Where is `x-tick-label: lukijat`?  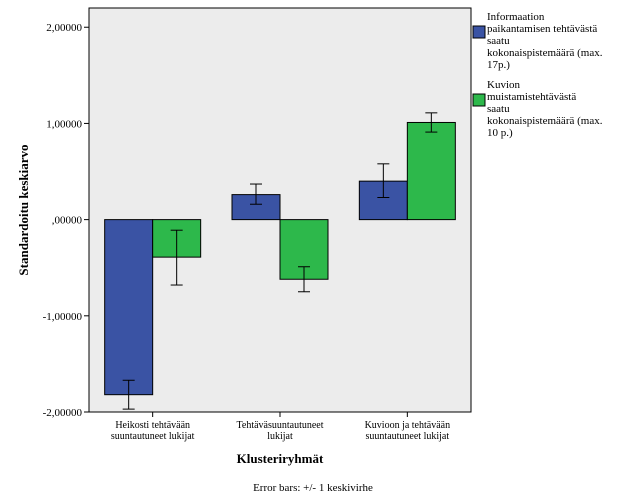
x-tick-label: lukijat is located at coordinates (280, 436).